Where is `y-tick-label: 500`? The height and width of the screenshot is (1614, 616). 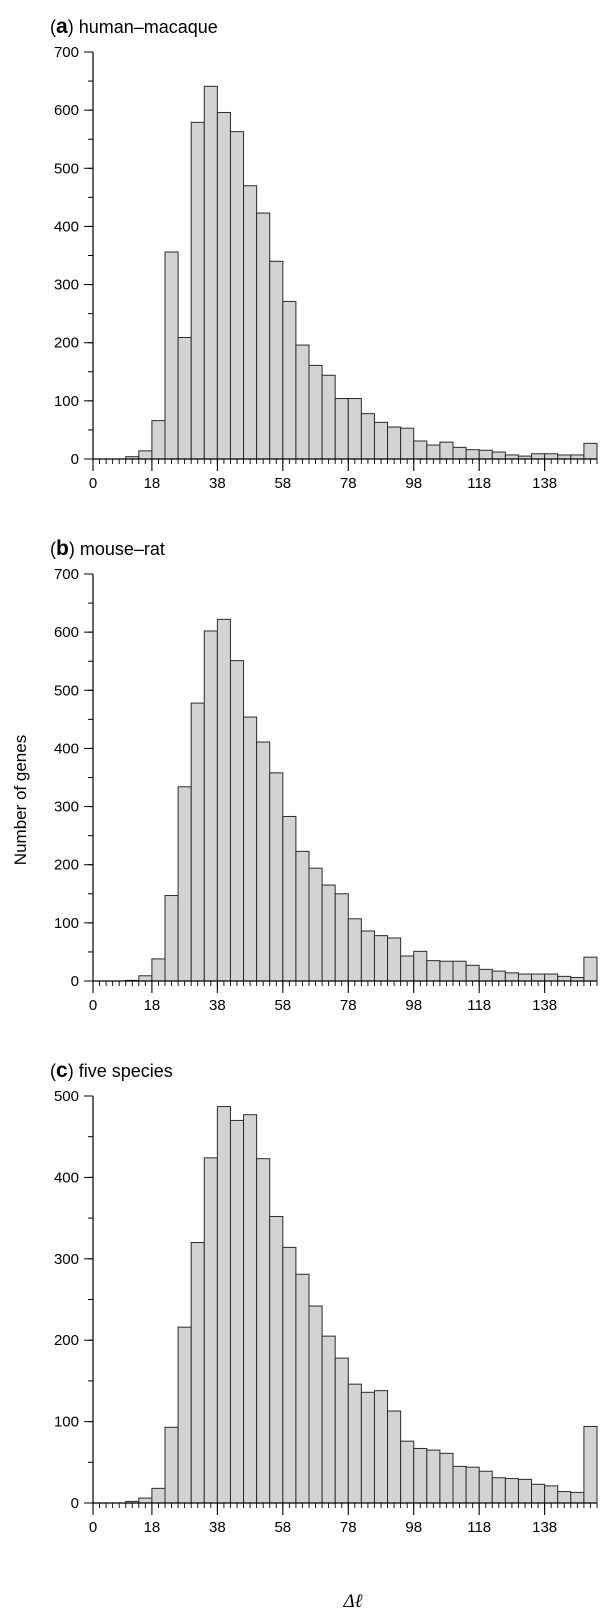
y-tick-label: 500 is located at coordinates (66, 690).